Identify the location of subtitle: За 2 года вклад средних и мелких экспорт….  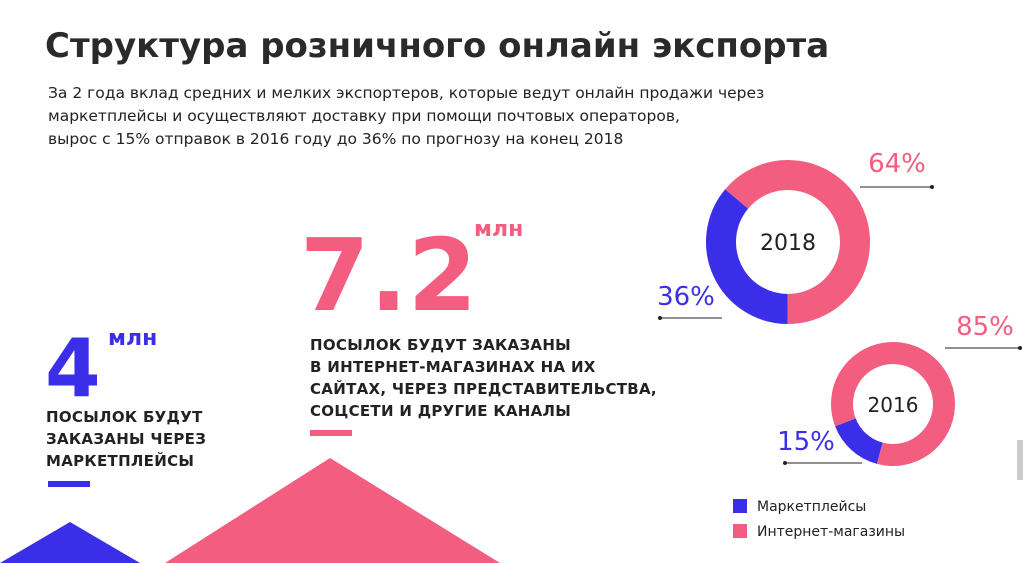
(406, 93).